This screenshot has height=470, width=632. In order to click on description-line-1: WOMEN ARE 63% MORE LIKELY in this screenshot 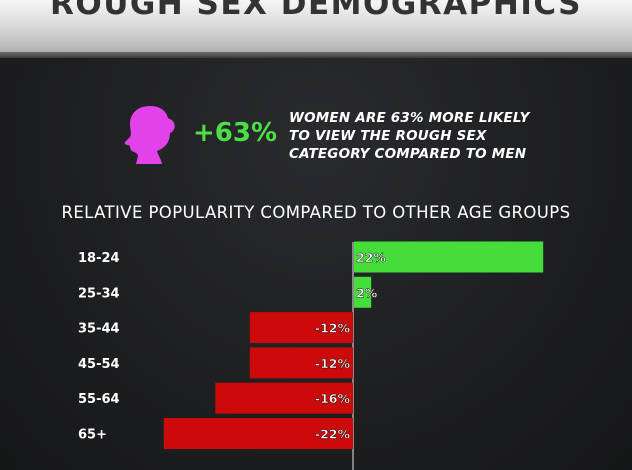, I will do `click(409, 118)`.